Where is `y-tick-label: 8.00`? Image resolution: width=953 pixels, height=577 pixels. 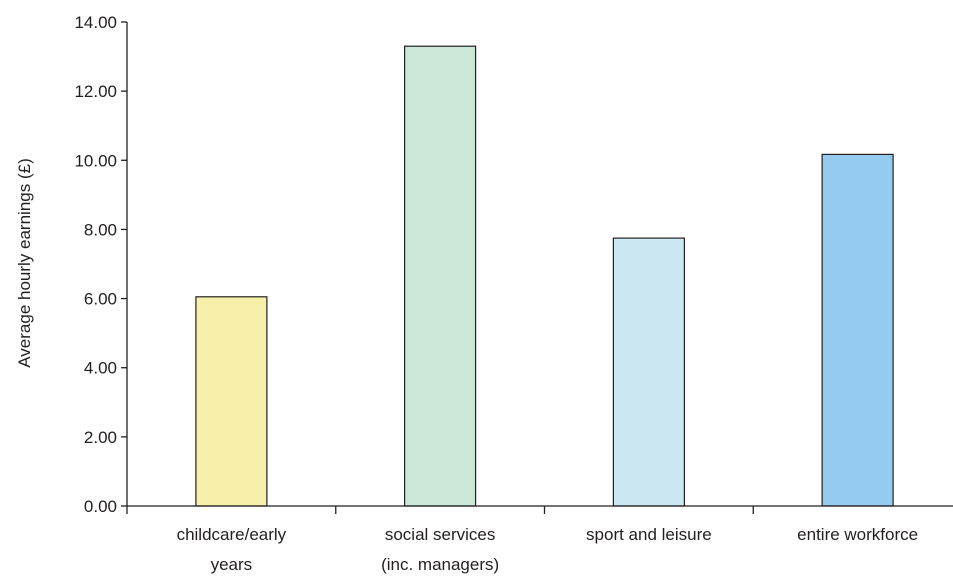
y-tick-label: 8.00 is located at coordinates (100, 229).